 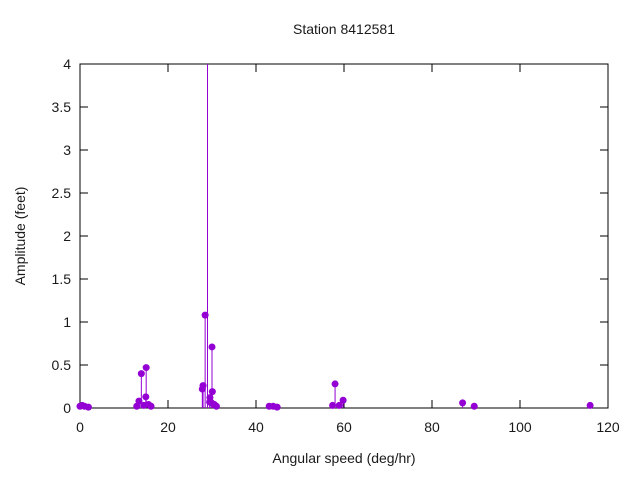 I want to click on x-tick-label: 20, so click(x=168, y=427).